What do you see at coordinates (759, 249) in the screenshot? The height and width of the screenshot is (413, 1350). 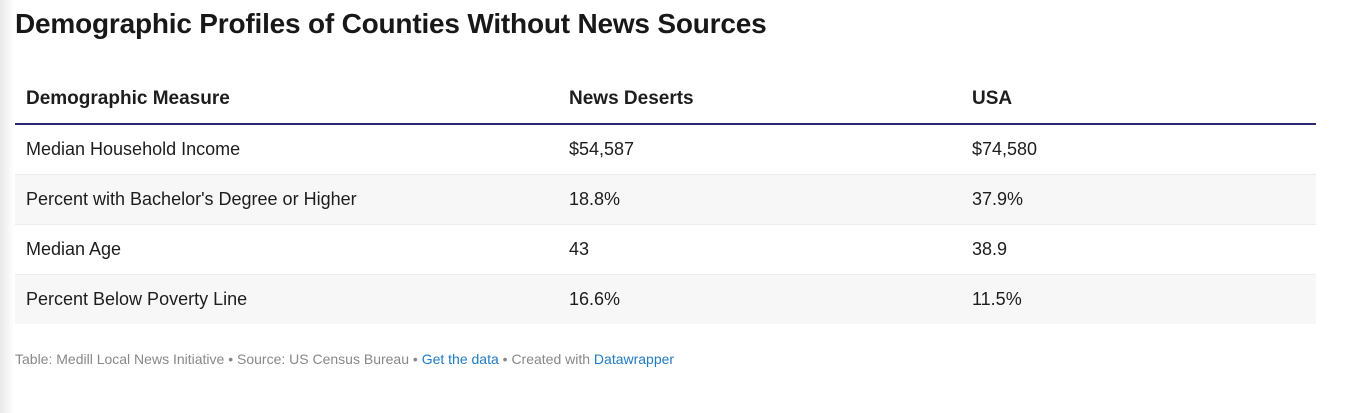 I see `table-cell: 43` at bounding box center [759, 249].